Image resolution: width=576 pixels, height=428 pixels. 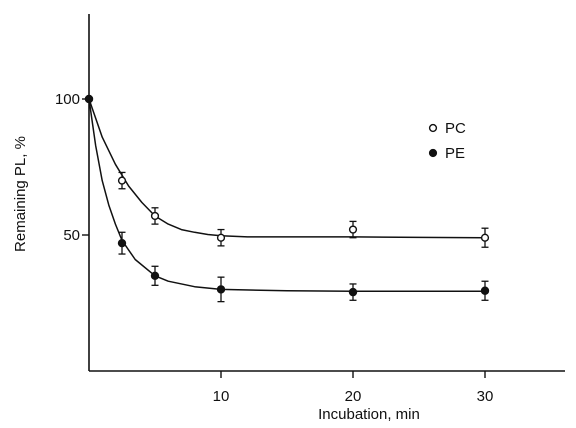 I want to click on legend-marker-pc, so click(x=433, y=128).